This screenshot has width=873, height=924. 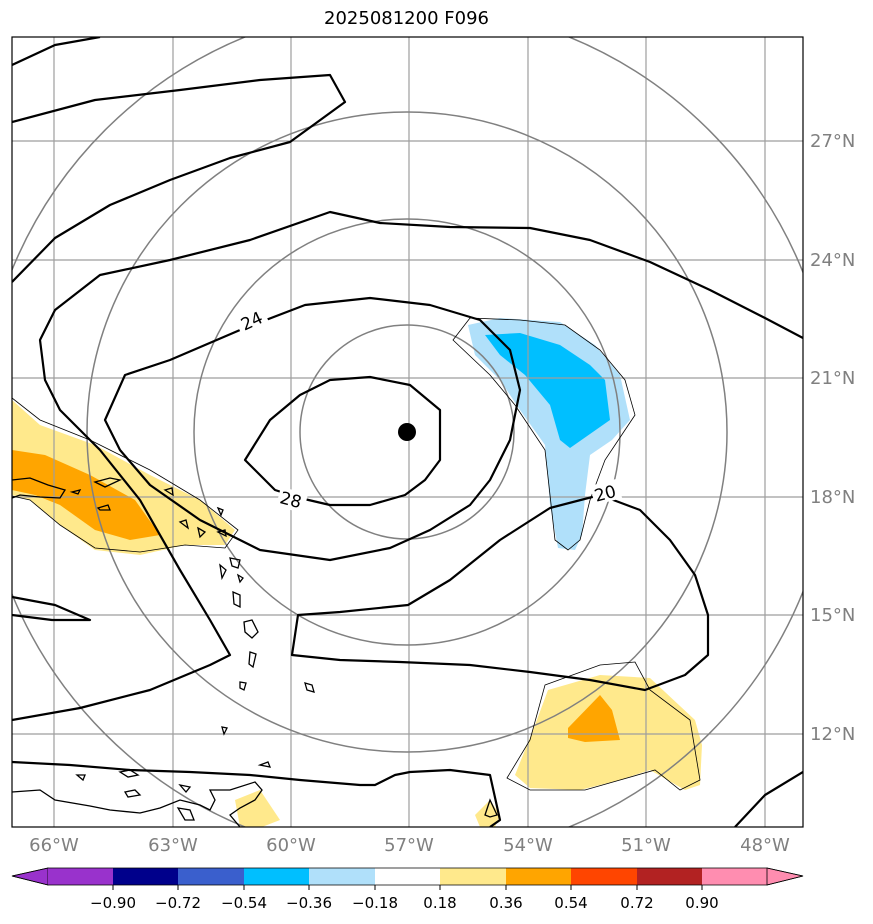 I want to click on lon-label-63w: 63°W, so click(x=173, y=845).